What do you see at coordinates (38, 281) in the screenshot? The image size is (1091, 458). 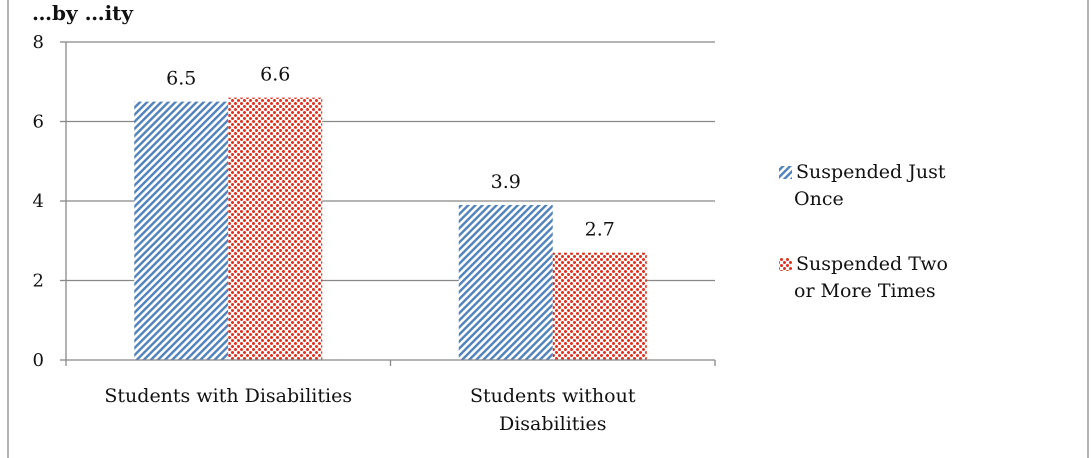 I see `y-tick-label: 2` at bounding box center [38, 281].